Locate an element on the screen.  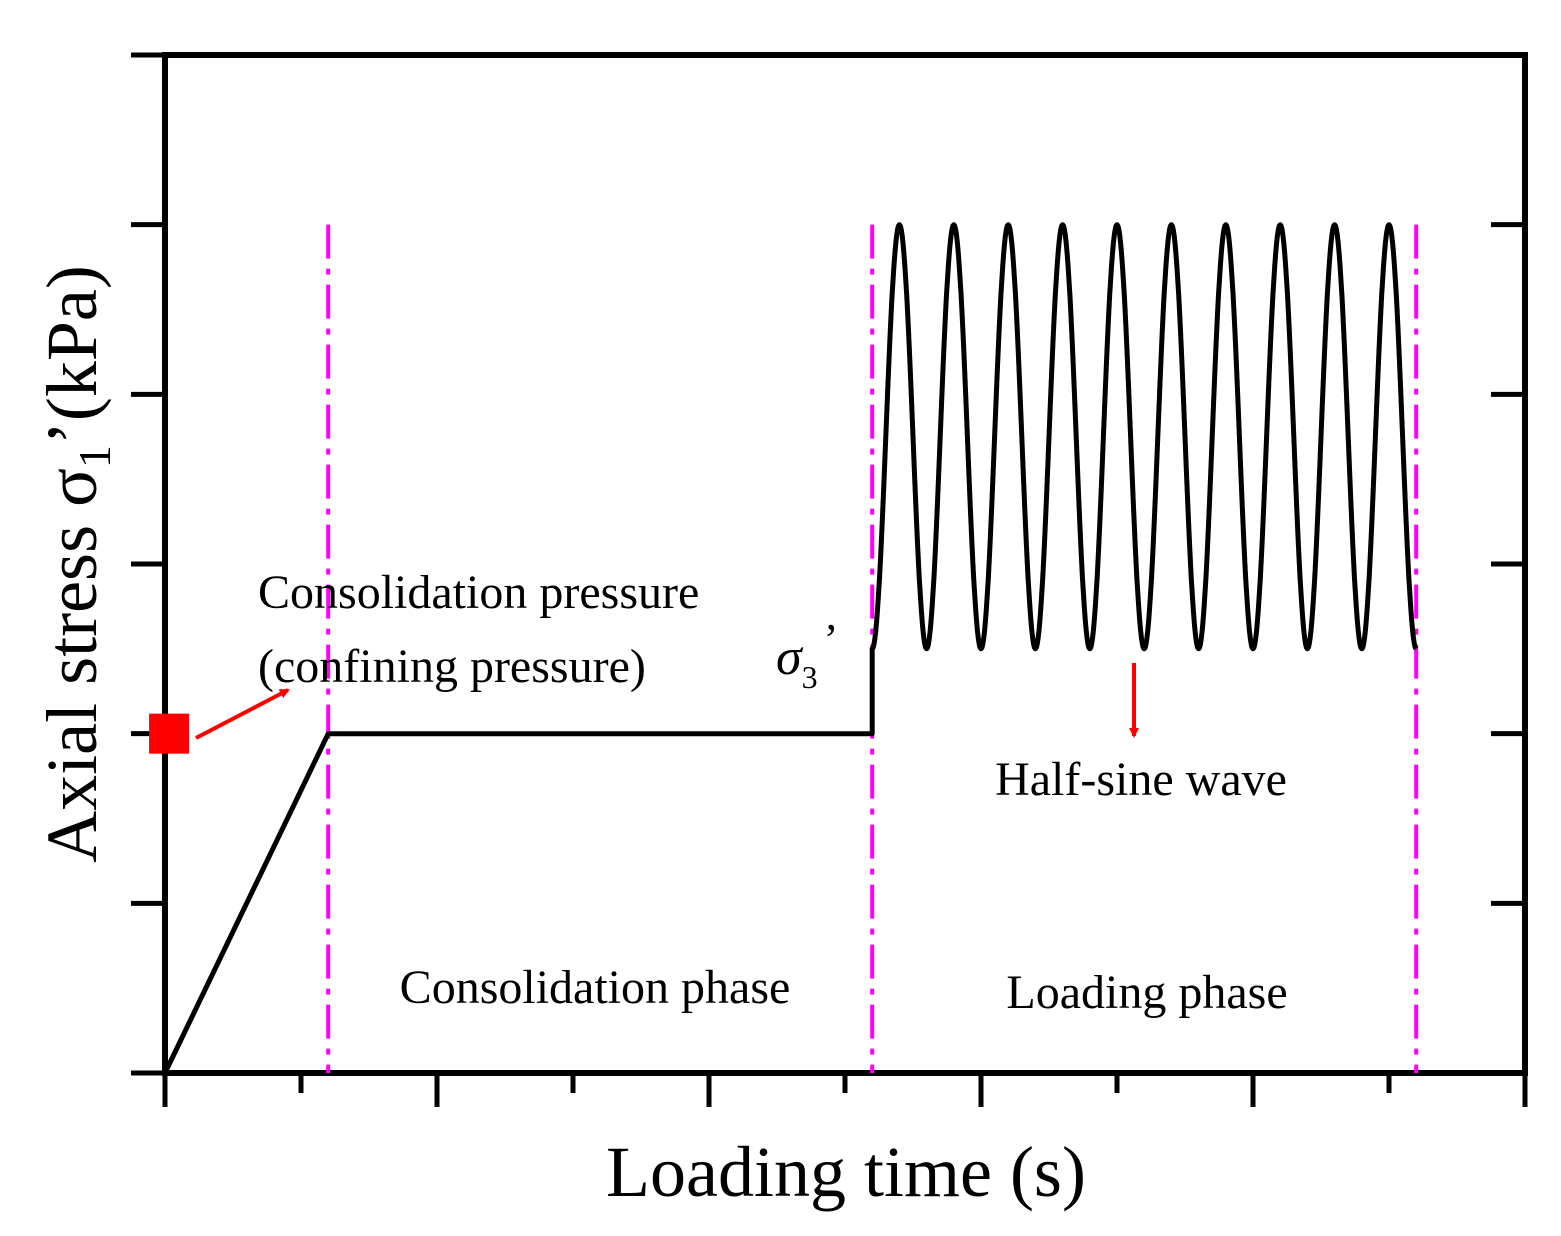
annotation-consolidation-phase: Consolidation phase is located at coordinates (595, 987).